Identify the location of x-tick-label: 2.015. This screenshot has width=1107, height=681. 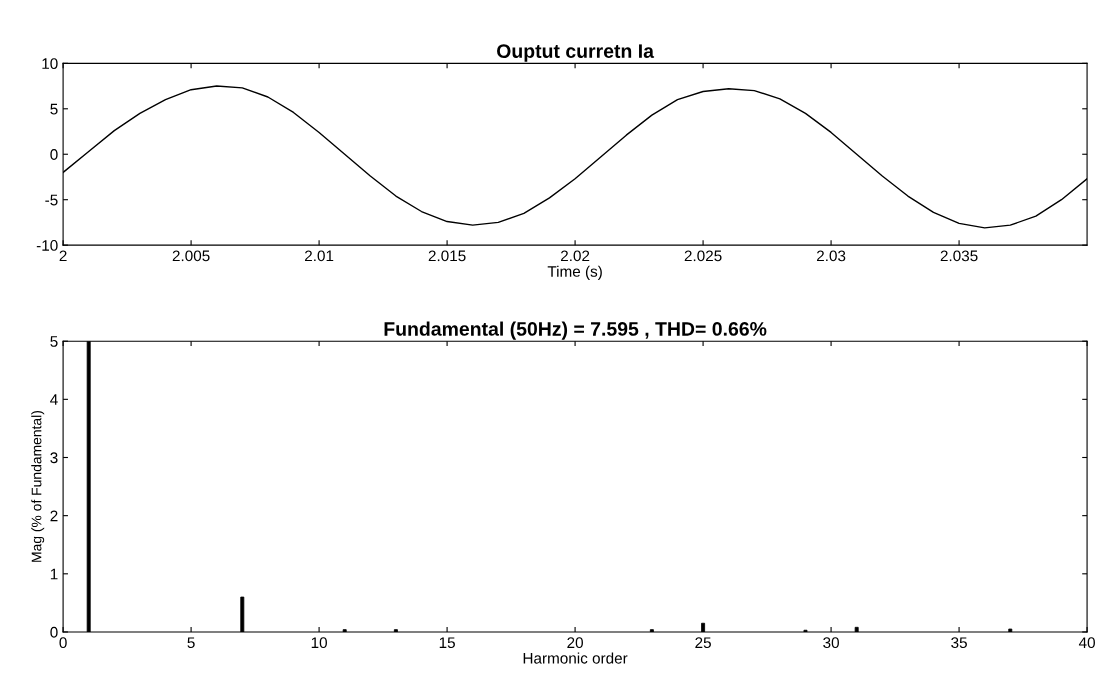
(447, 256).